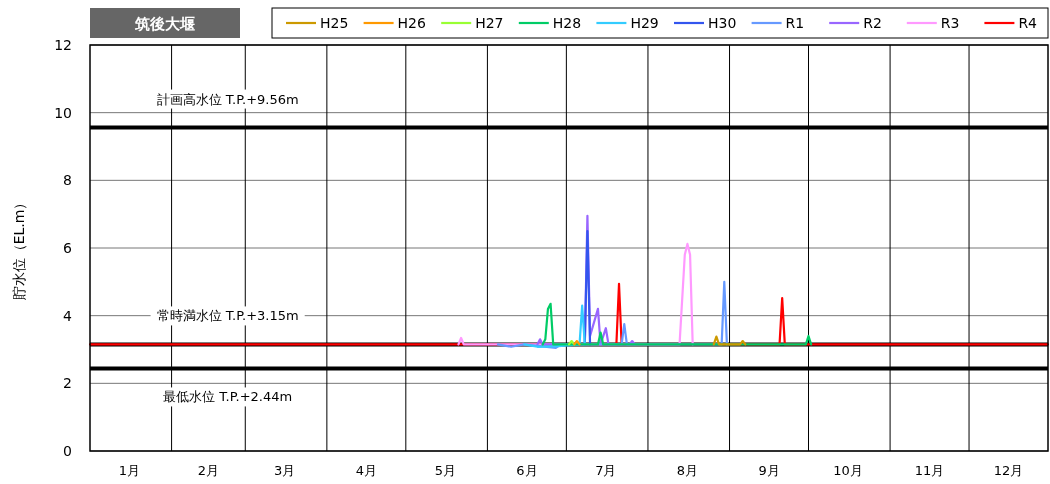 The image size is (1050, 484). Describe the element at coordinates (606, 470) in the screenshot. I see `x-tick-label: 7月` at that location.